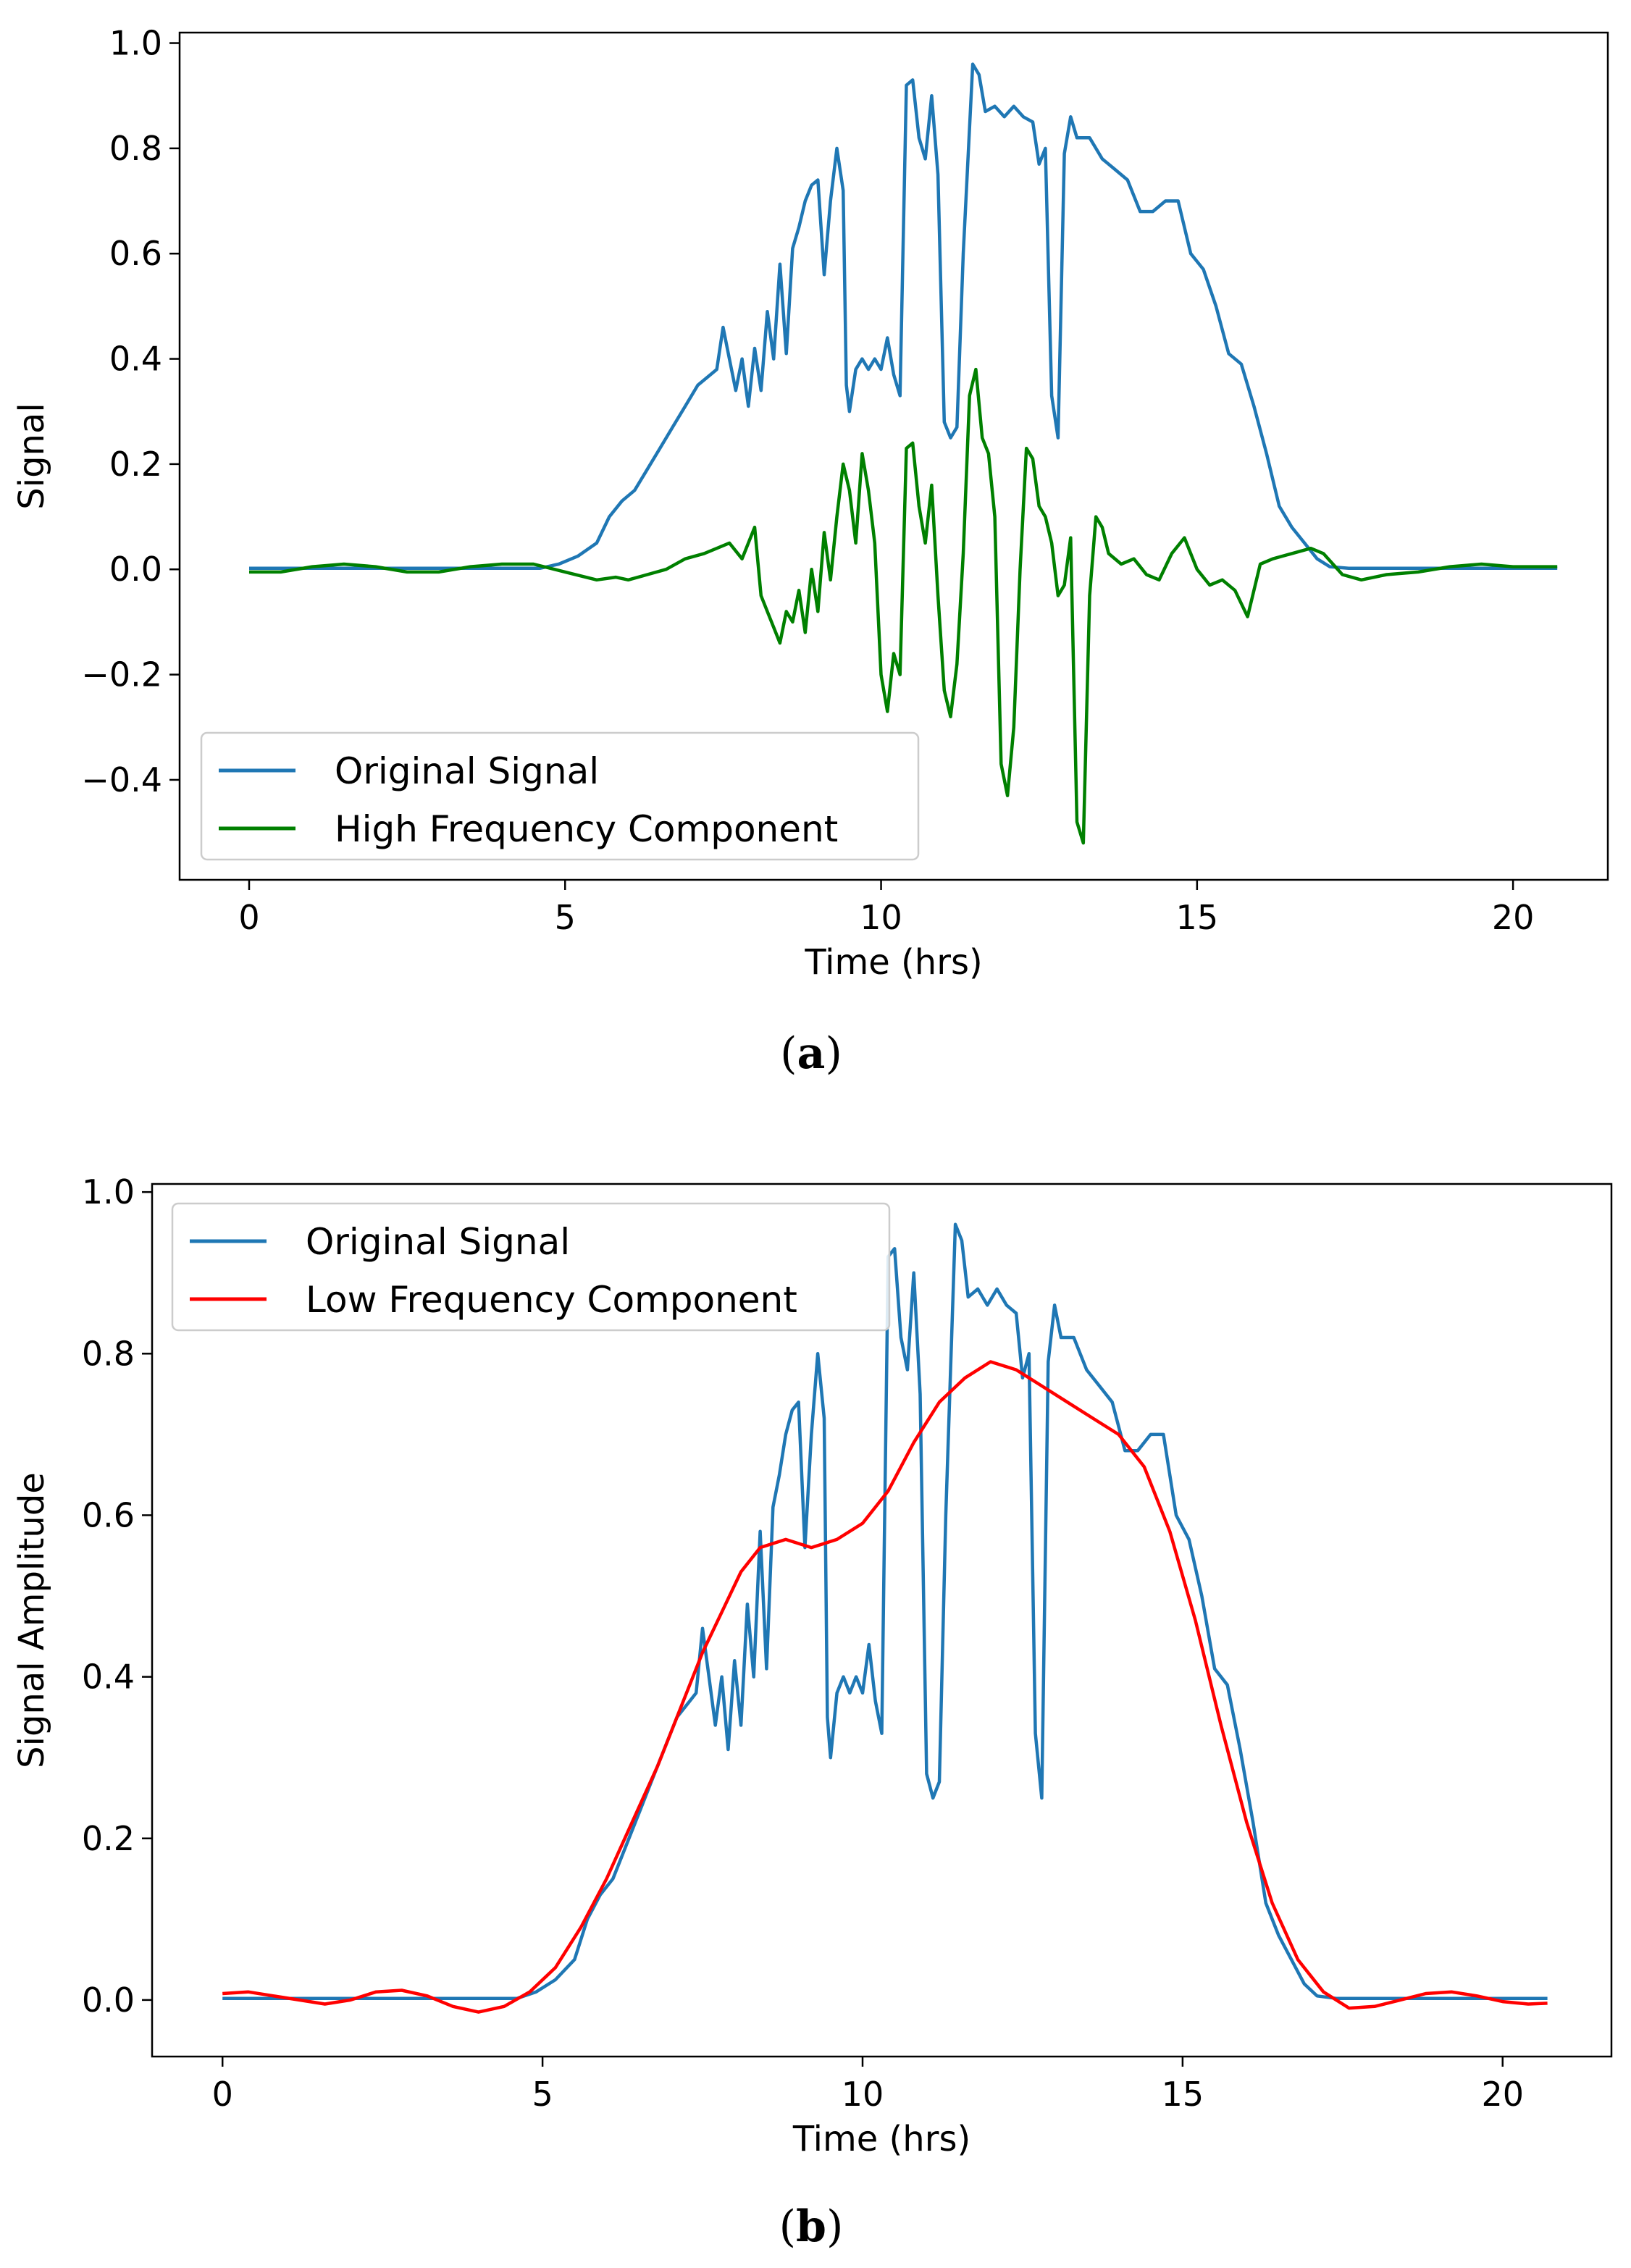 This screenshot has height=2268, width=1631. Describe the element at coordinates (32, 456) in the screenshot. I see `chart-a-y-axis-label: Signal` at that location.